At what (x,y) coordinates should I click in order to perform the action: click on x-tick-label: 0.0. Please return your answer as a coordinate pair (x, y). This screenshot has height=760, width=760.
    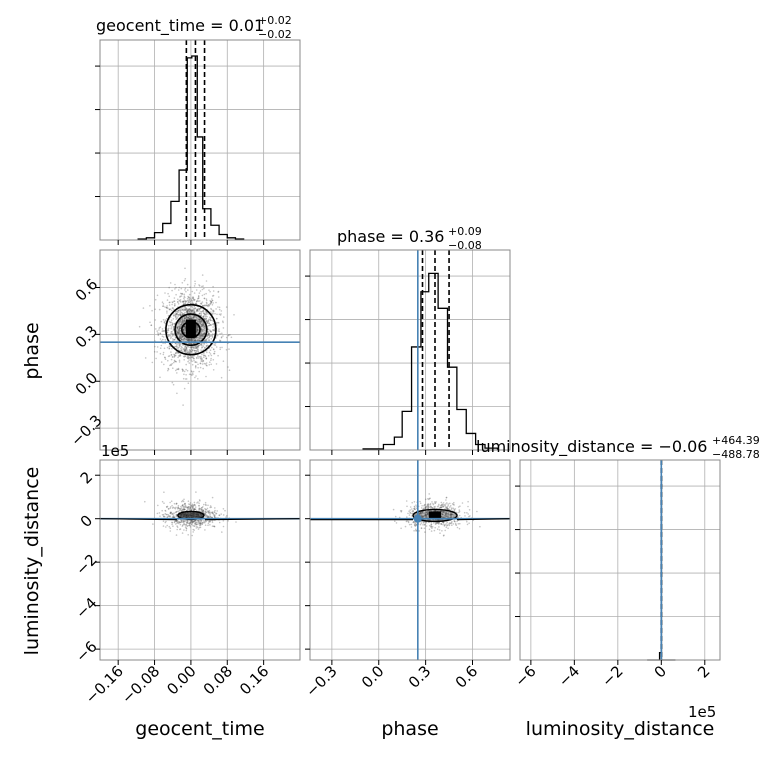
    Looking at the image, I should click on (373, 677).